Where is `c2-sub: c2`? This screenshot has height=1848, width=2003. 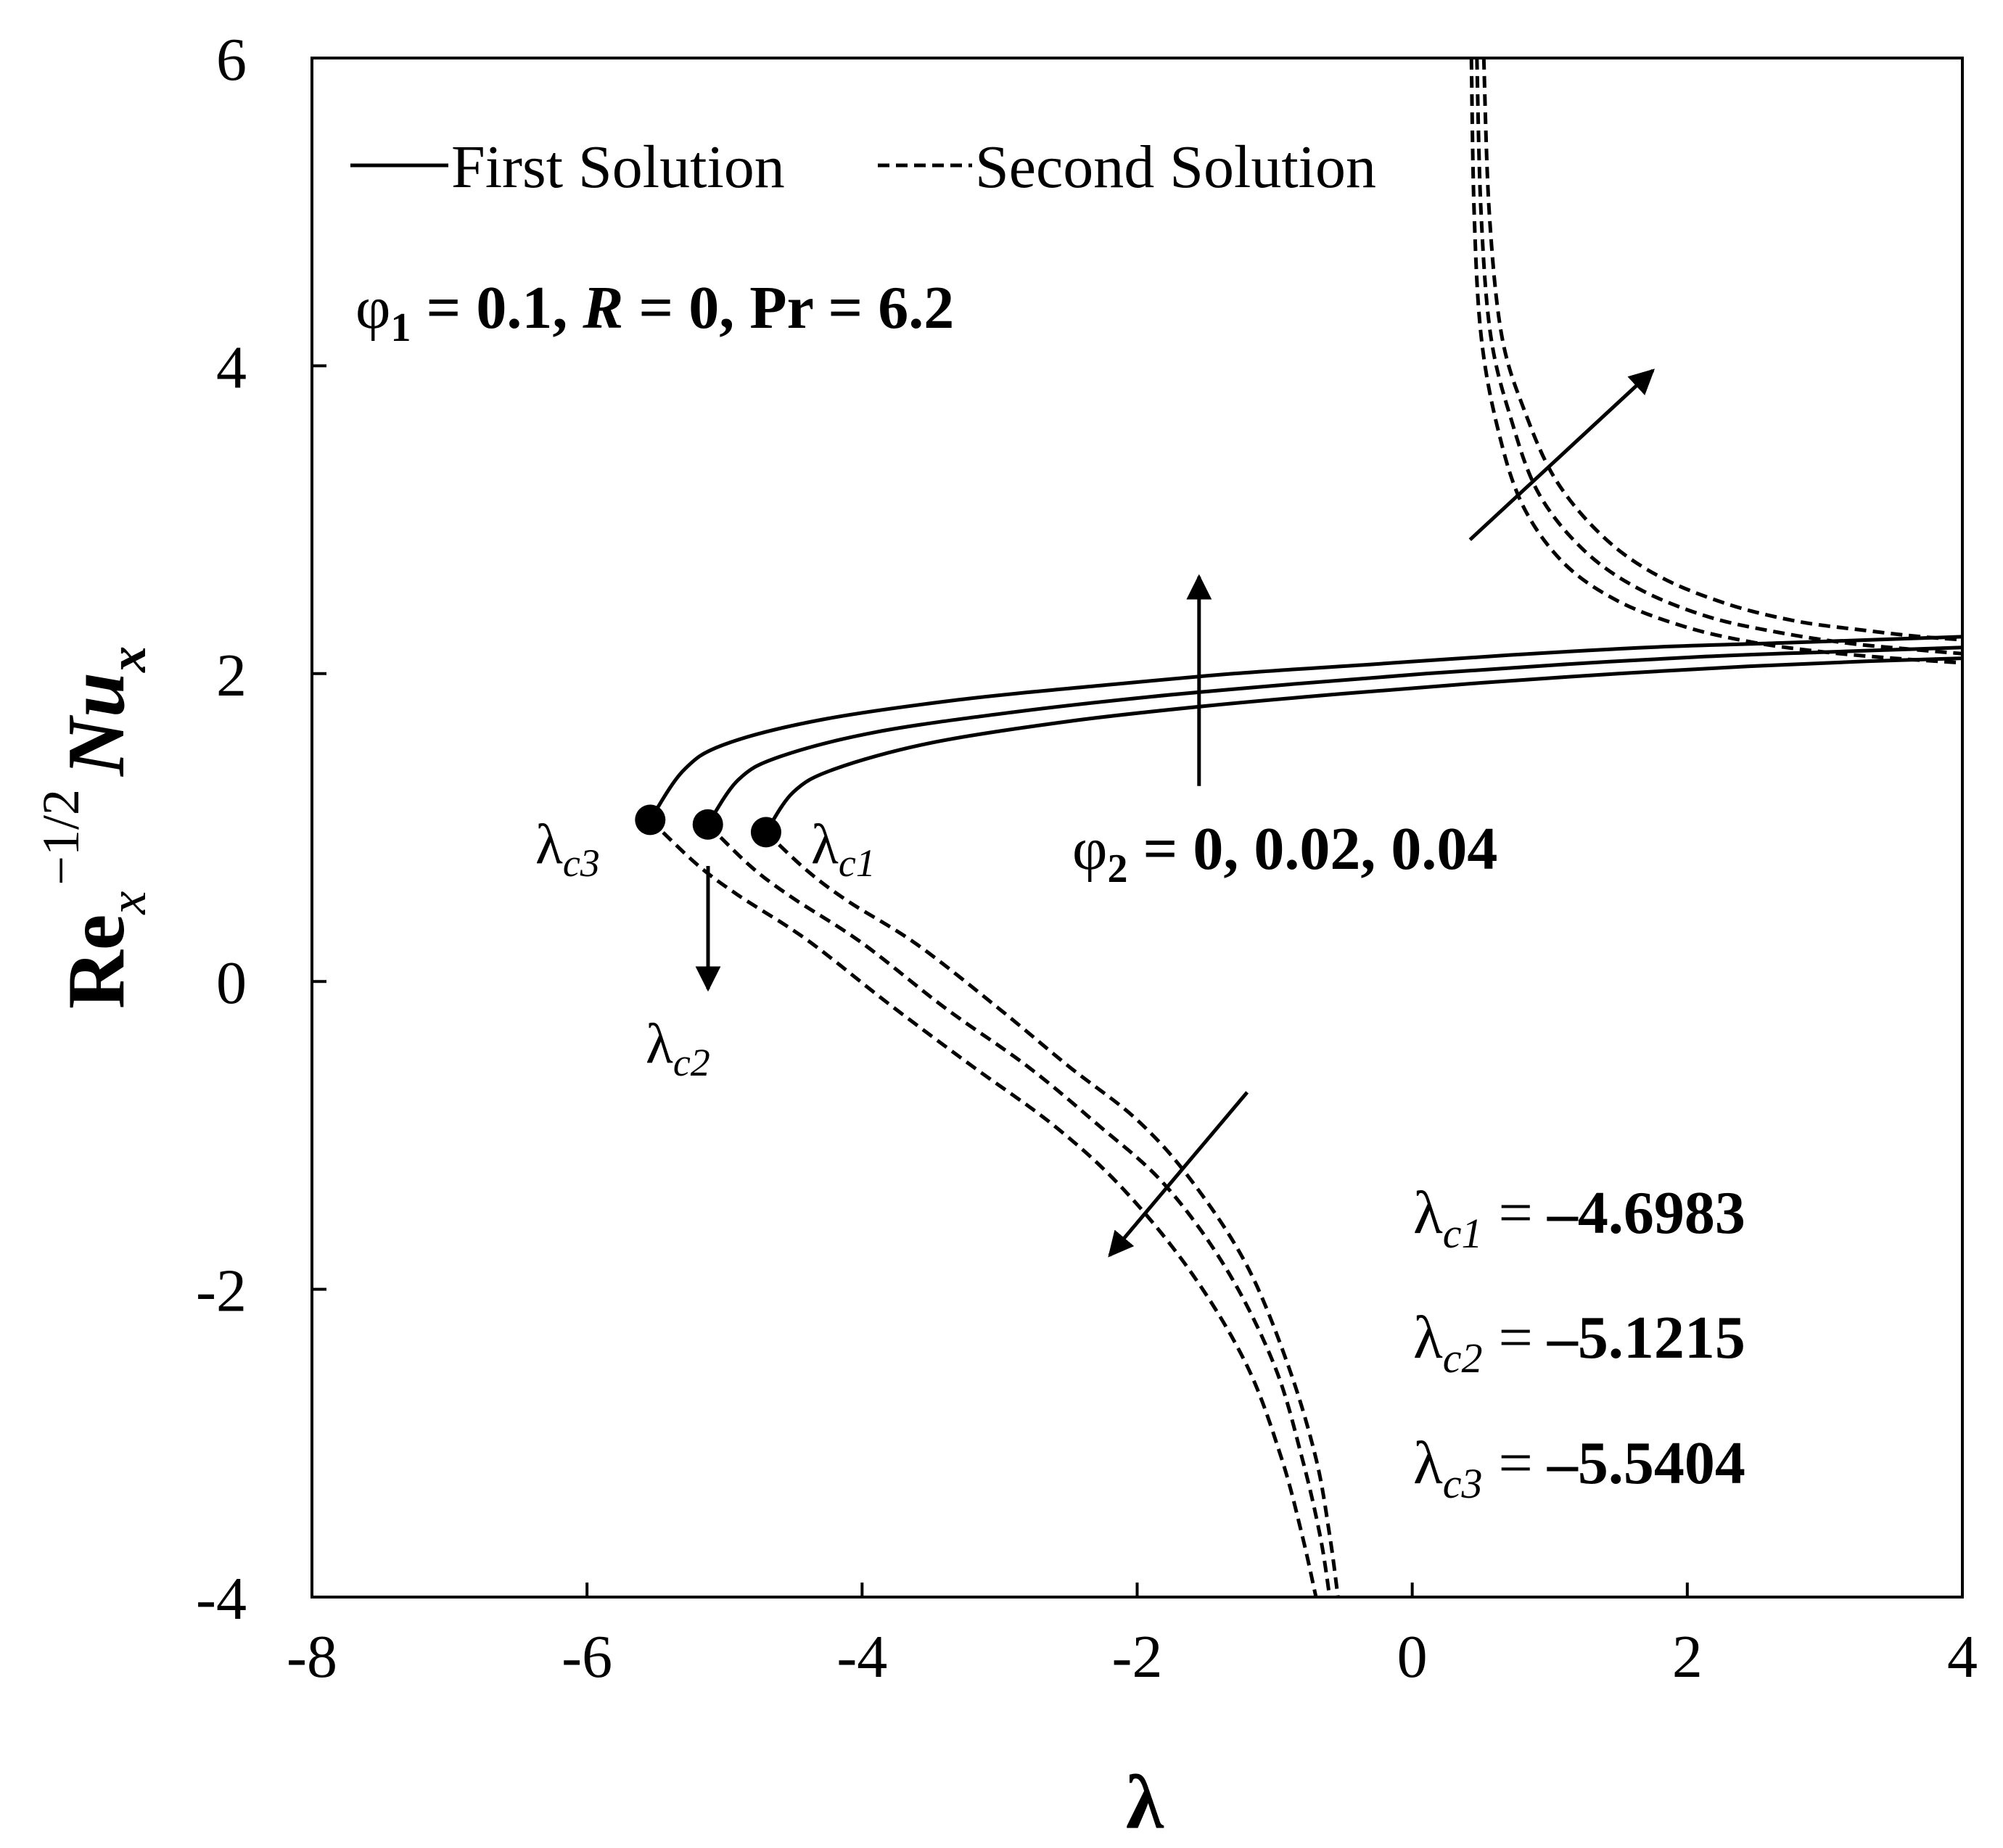
c2-sub: c2 is located at coordinates (691, 1062).